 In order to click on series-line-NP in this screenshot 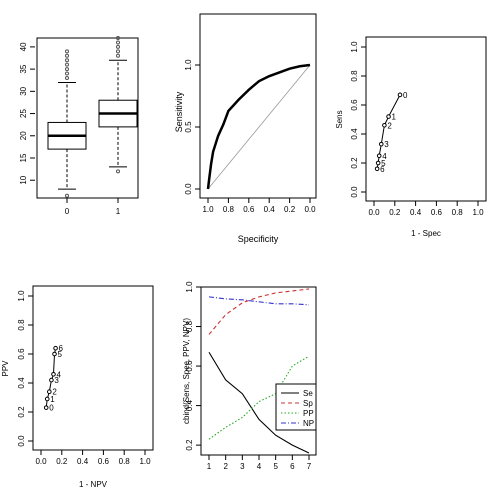, I will do `click(259, 301)`.